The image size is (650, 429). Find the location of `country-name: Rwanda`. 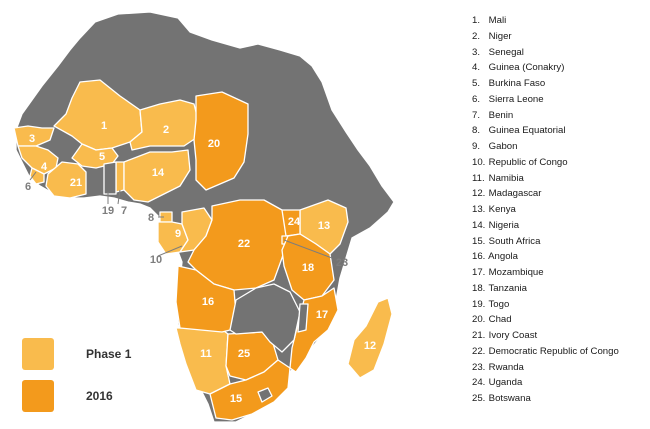

country-name: Rwanda is located at coordinates (506, 367).